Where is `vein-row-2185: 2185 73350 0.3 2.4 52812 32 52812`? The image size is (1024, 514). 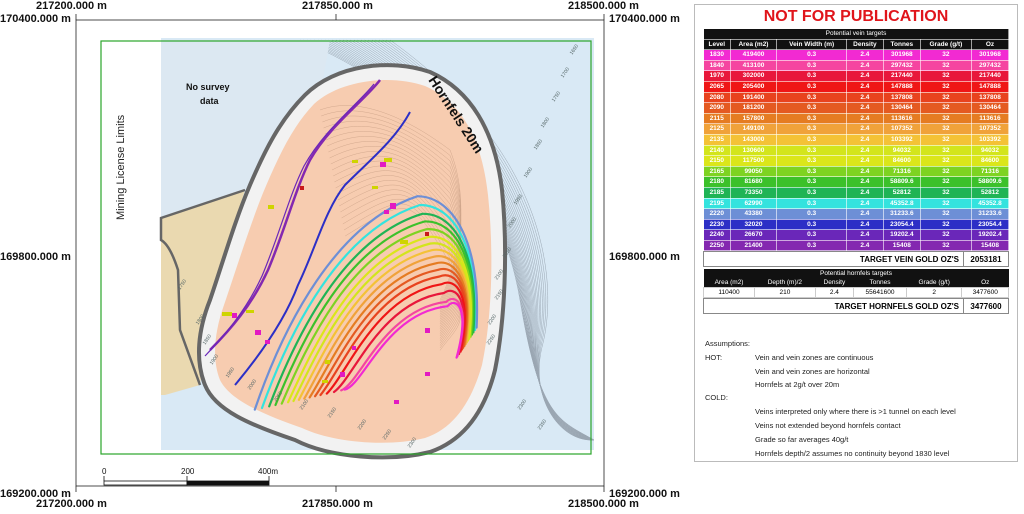 vein-row-2185: 2185 73350 0.3 2.4 52812 32 52812 is located at coordinates (856, 192).